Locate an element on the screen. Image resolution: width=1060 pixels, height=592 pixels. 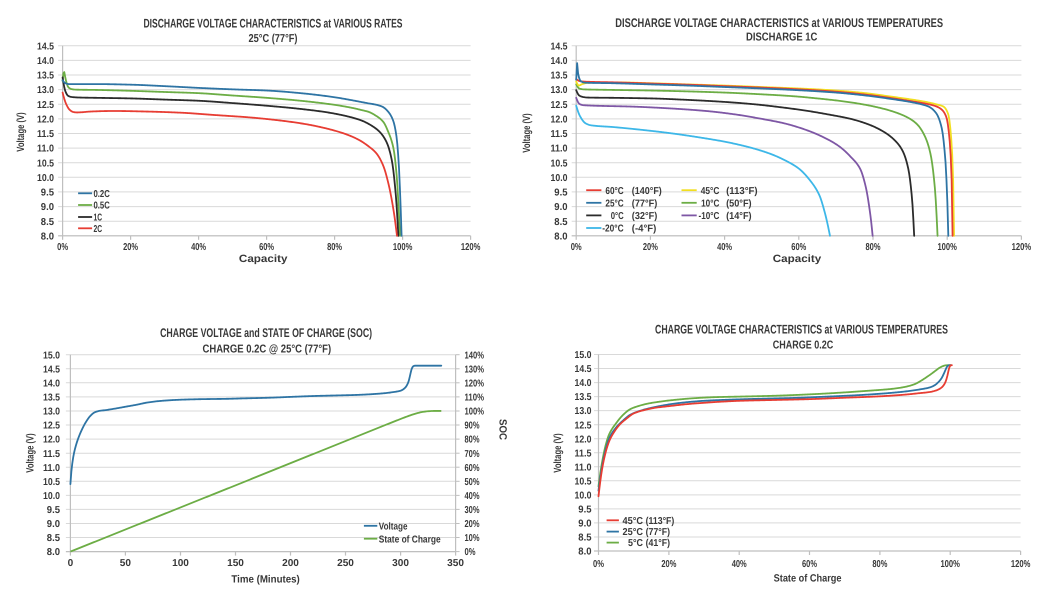
svg-text: -20°C is located at coordinates (613, 229).